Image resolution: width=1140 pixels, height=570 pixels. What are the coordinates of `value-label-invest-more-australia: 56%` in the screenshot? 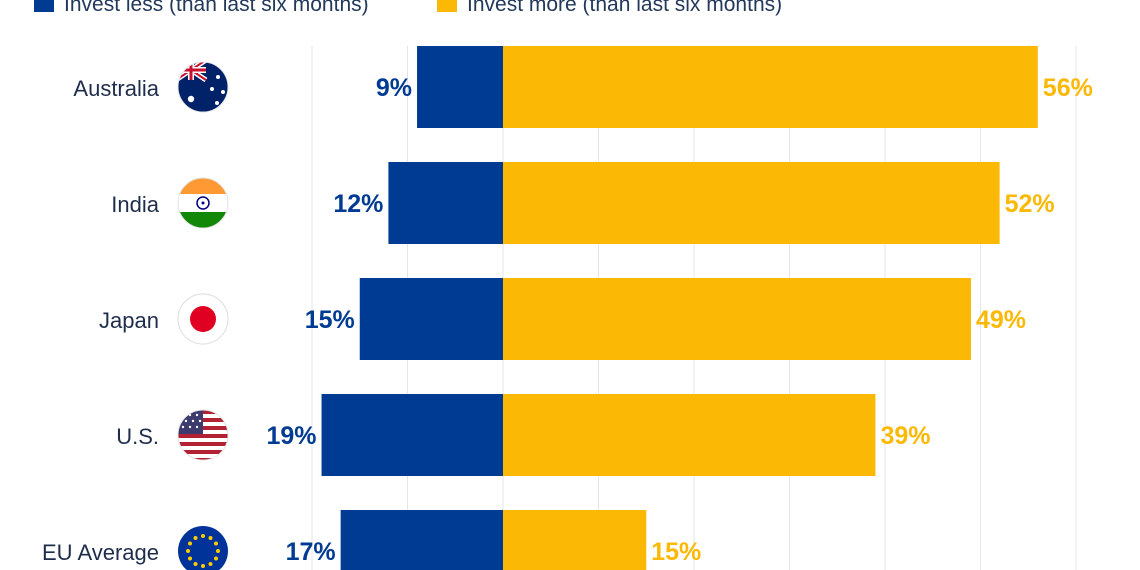 It's located at (1068, 88).